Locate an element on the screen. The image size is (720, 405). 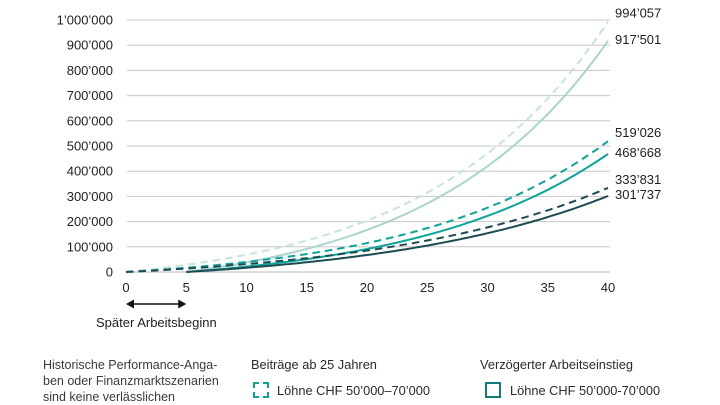
y-axis-tick-label: 500’000 is located at coordinates (90, 146).